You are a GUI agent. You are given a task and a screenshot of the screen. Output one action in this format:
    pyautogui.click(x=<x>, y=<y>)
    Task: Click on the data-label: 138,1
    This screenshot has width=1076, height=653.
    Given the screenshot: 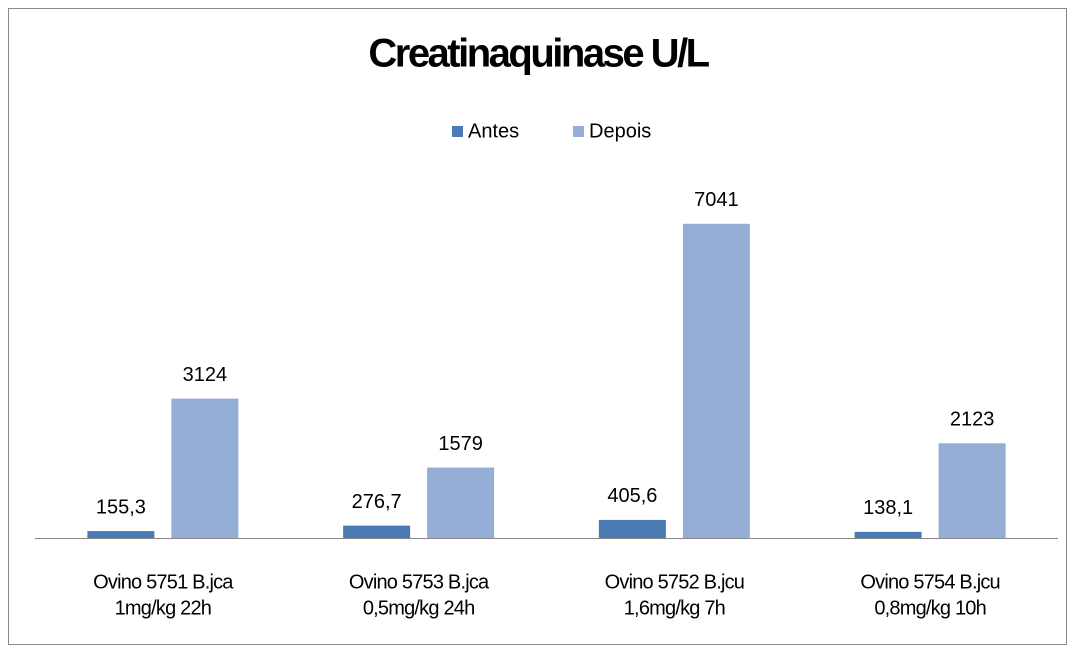 What is the action you would take?
    pyautogui.click(x=888, y=508)
    